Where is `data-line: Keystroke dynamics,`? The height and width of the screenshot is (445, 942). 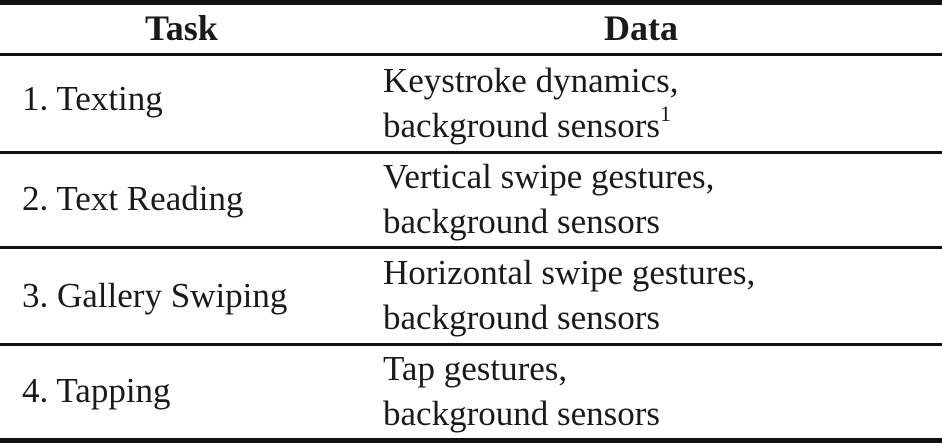
data-line: Keystroke dynamics, is located at coordinates (531, 80).